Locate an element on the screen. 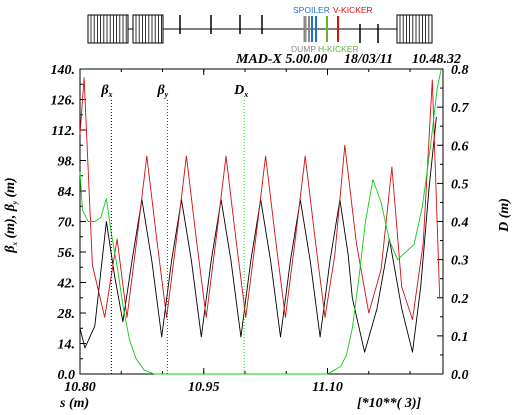  x-tick-label: 10.95 is located at coordinates (204, 387).